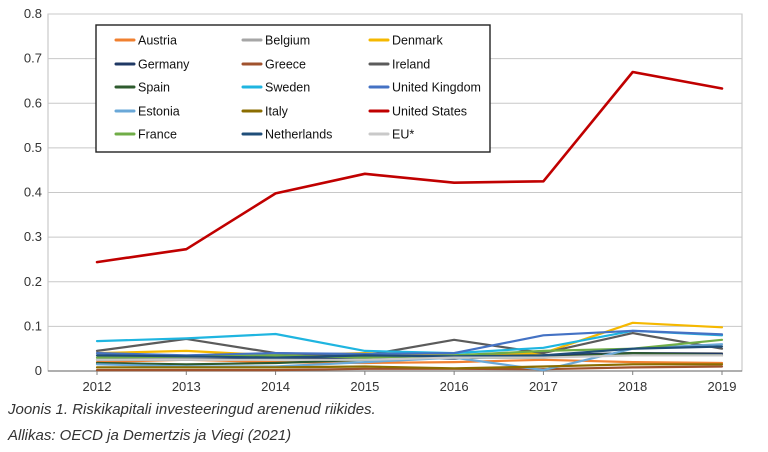 The height and width of the screenshot is (452, 768). What do you see at coordinates (287, 88) in the screenshot?
I see `legend-label-sweden: Sweden` at bounding box center [287, 88].